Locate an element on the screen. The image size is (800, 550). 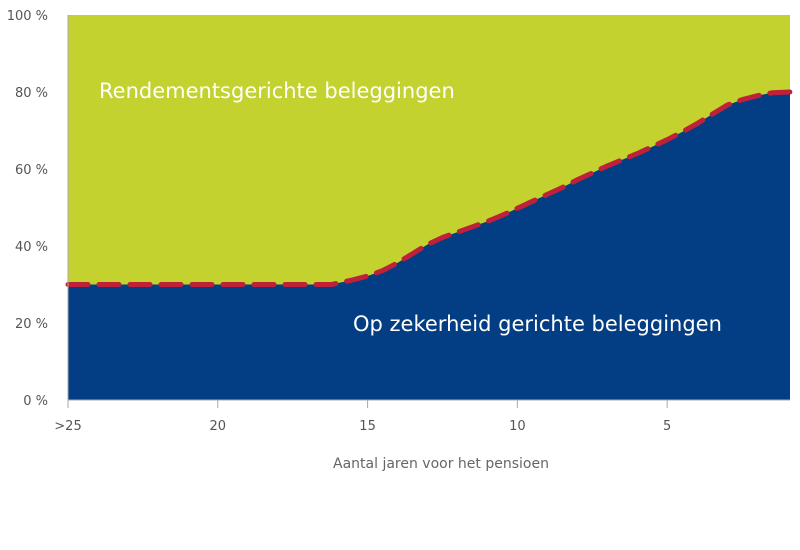
y-tick-label: 20 % is located at coordinates (31, 324).